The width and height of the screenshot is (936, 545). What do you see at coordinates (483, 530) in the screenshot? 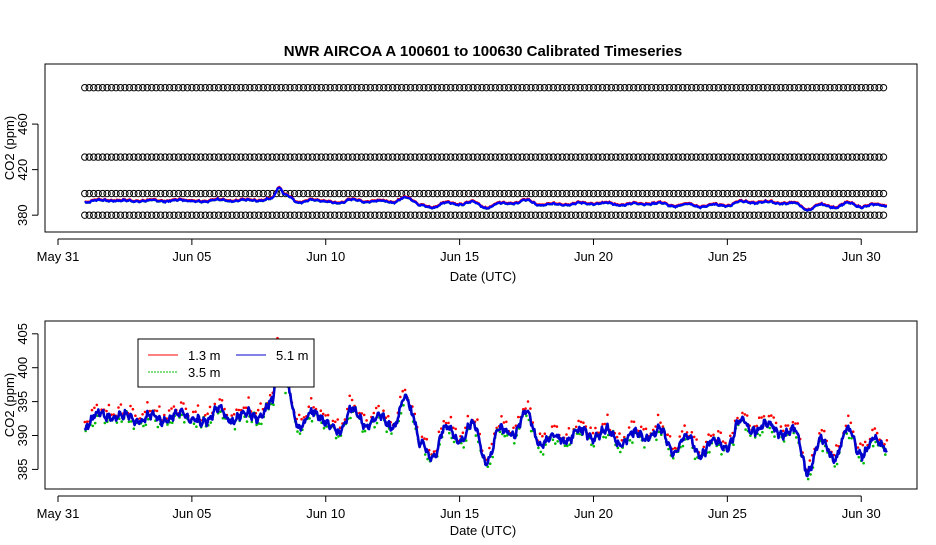
I see `bottom-x-axis-label: Date (UTC)` at bounding box center [483, 530].